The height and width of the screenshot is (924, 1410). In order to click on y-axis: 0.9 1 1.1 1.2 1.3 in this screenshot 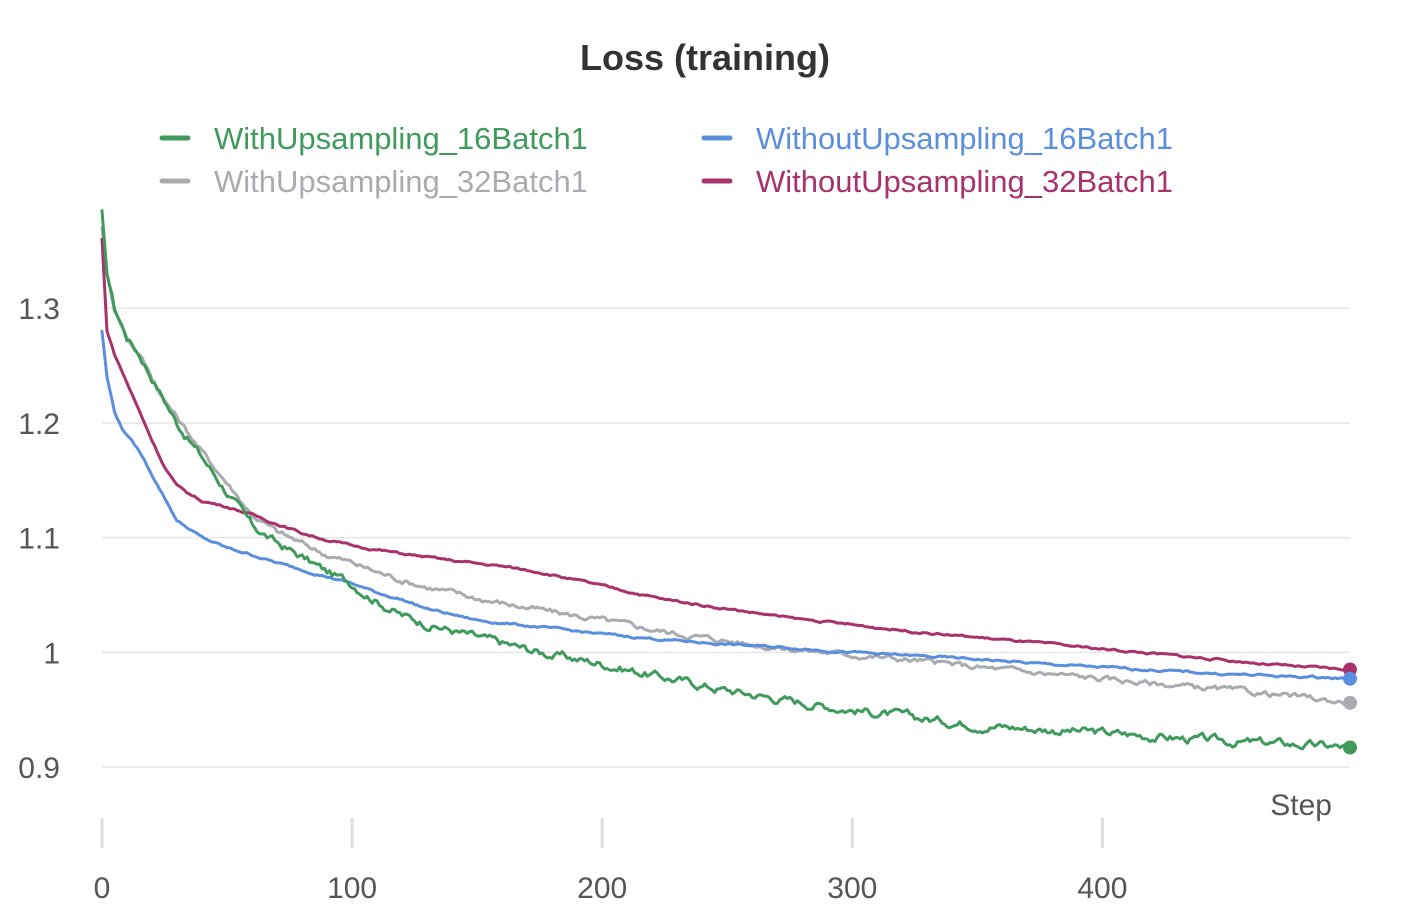, I will do `click(39, 539)`.